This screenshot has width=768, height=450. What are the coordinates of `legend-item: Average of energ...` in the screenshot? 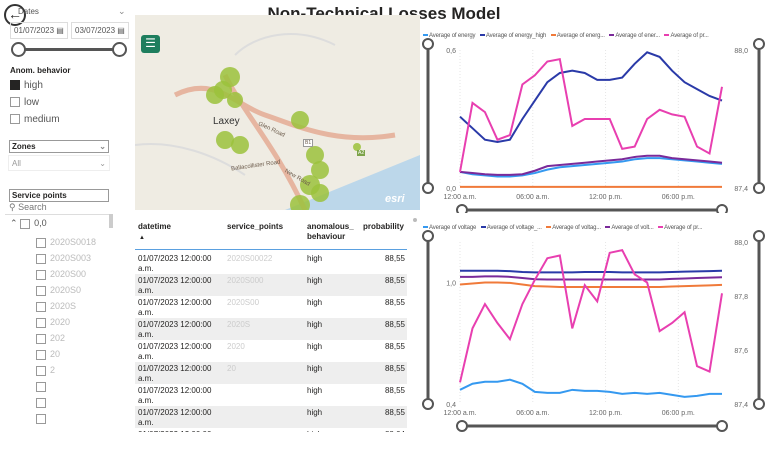 It's located at (577, 36).